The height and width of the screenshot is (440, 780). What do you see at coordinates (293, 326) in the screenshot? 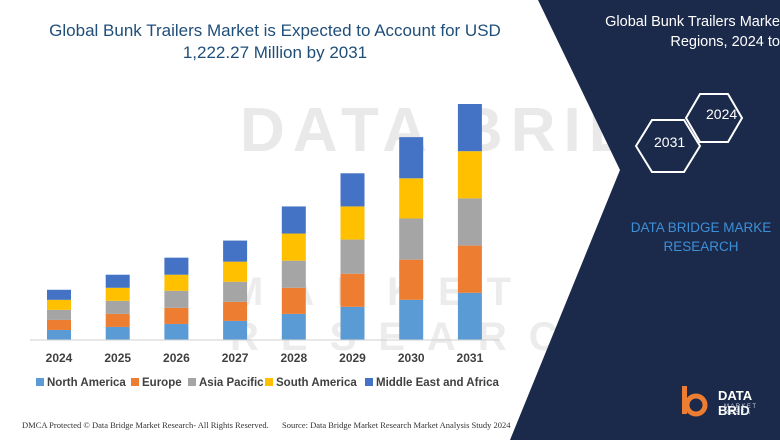
I see `bar-2028-north-america` at bounding box center [293, 326].